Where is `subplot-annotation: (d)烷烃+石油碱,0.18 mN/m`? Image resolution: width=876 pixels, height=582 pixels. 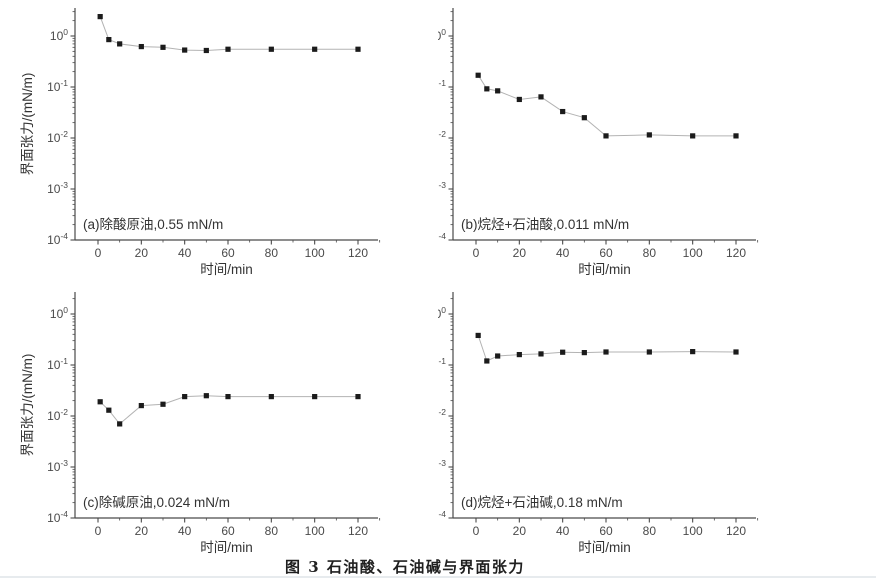
subplot-annotation: (d)烷烃+石油碱,0.18 mN/m is located at coordinates (542, 502).